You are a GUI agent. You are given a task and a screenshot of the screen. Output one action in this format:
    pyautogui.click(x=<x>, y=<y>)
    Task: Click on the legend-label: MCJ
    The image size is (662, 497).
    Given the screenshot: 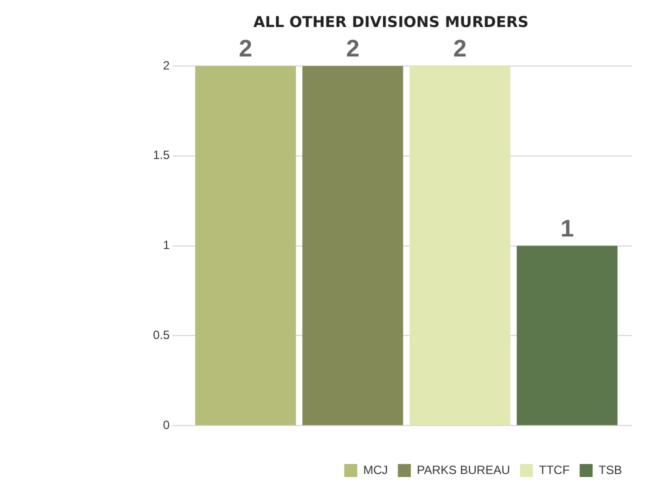 What is the action you would take?
    pyautogui.click(x=375, y=469)
    